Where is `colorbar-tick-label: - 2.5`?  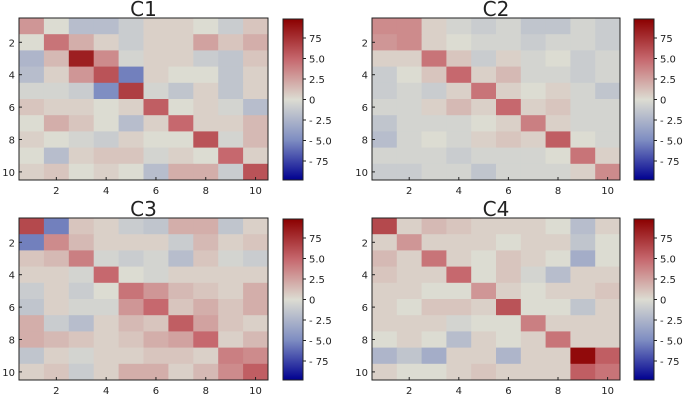 colorbar-tick-label: - 2.5 is located at coordinates (320, 121).